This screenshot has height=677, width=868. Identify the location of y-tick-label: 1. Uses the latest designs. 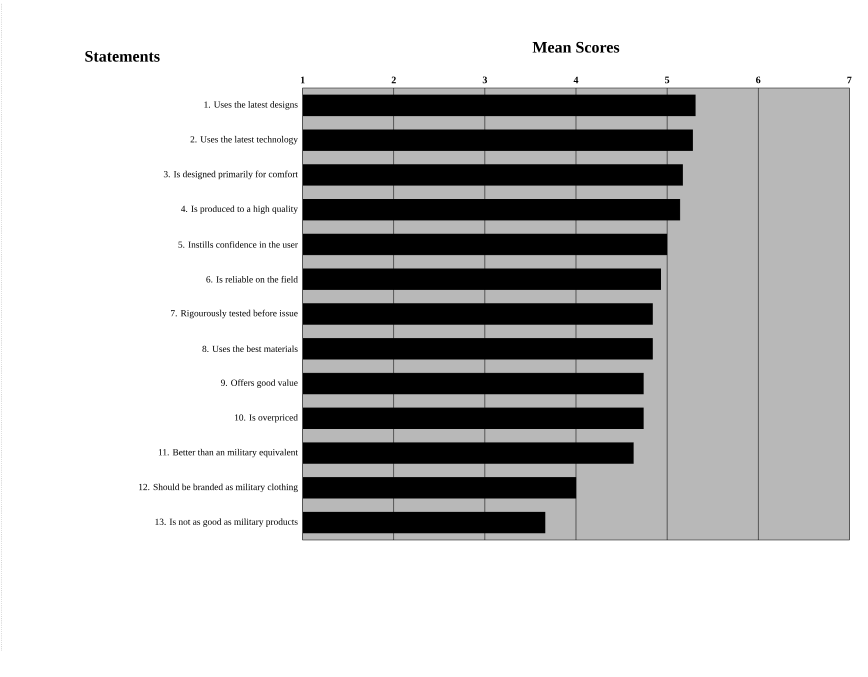
(251, 105).